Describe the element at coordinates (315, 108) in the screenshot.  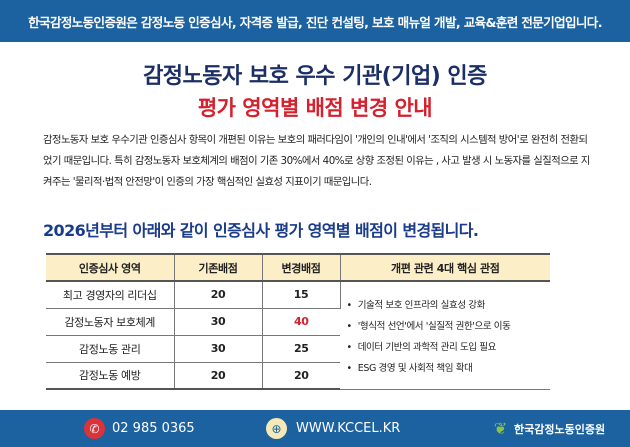
I see `page-subtitle: 평가 영역별 배점 변경 안내` at that location.